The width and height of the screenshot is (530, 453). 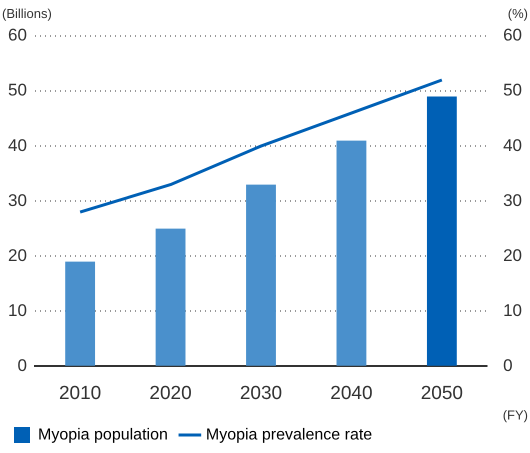 I want to click on legend-label: Myopia population, so click(x=103, y=435).